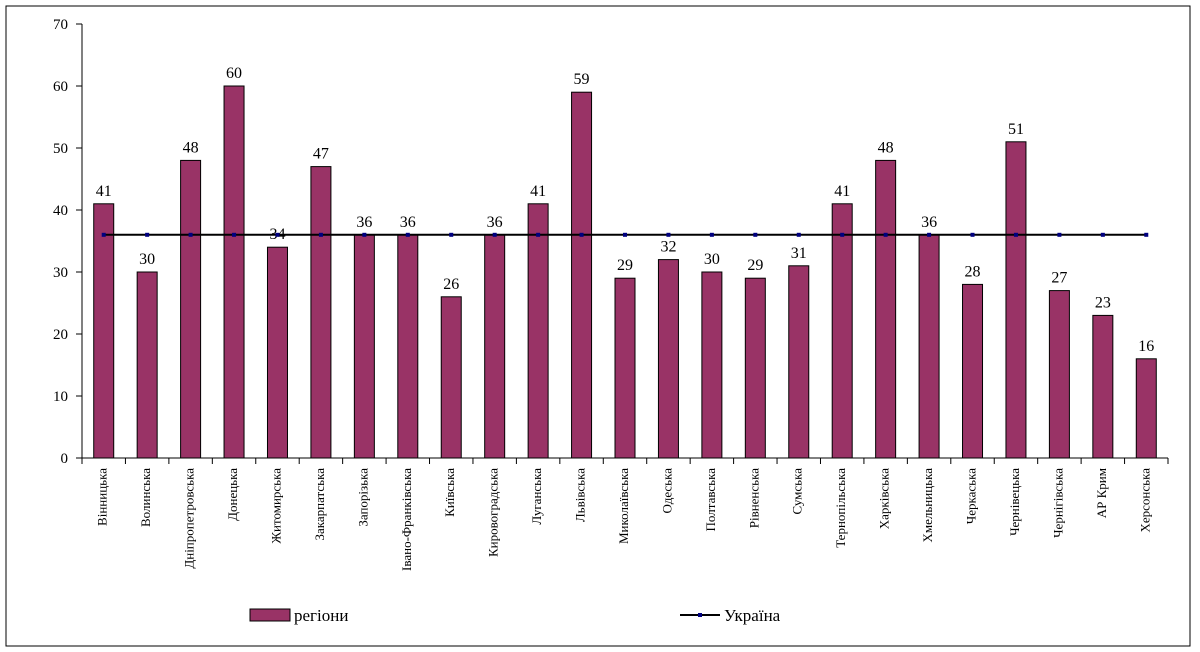  Describe the element at coordinates (1016, 129) in the screenshot. I see `value-label: 51` at that location.